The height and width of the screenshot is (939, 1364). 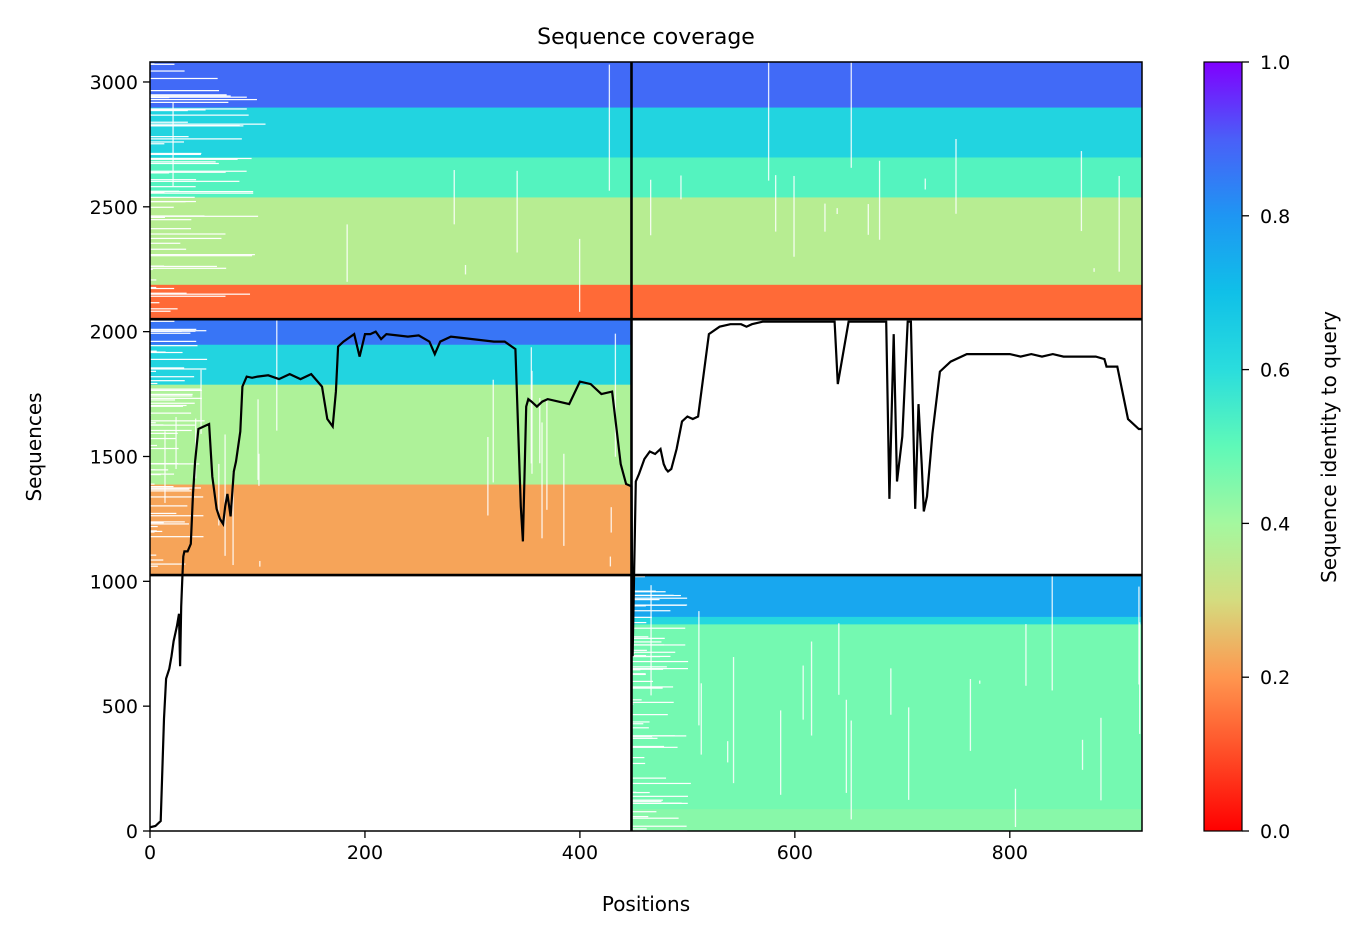 What do you see at coordinates (114, 457) in the screenshot?
I see `y-tick-label: 1500` at bounding box center [114, 457].